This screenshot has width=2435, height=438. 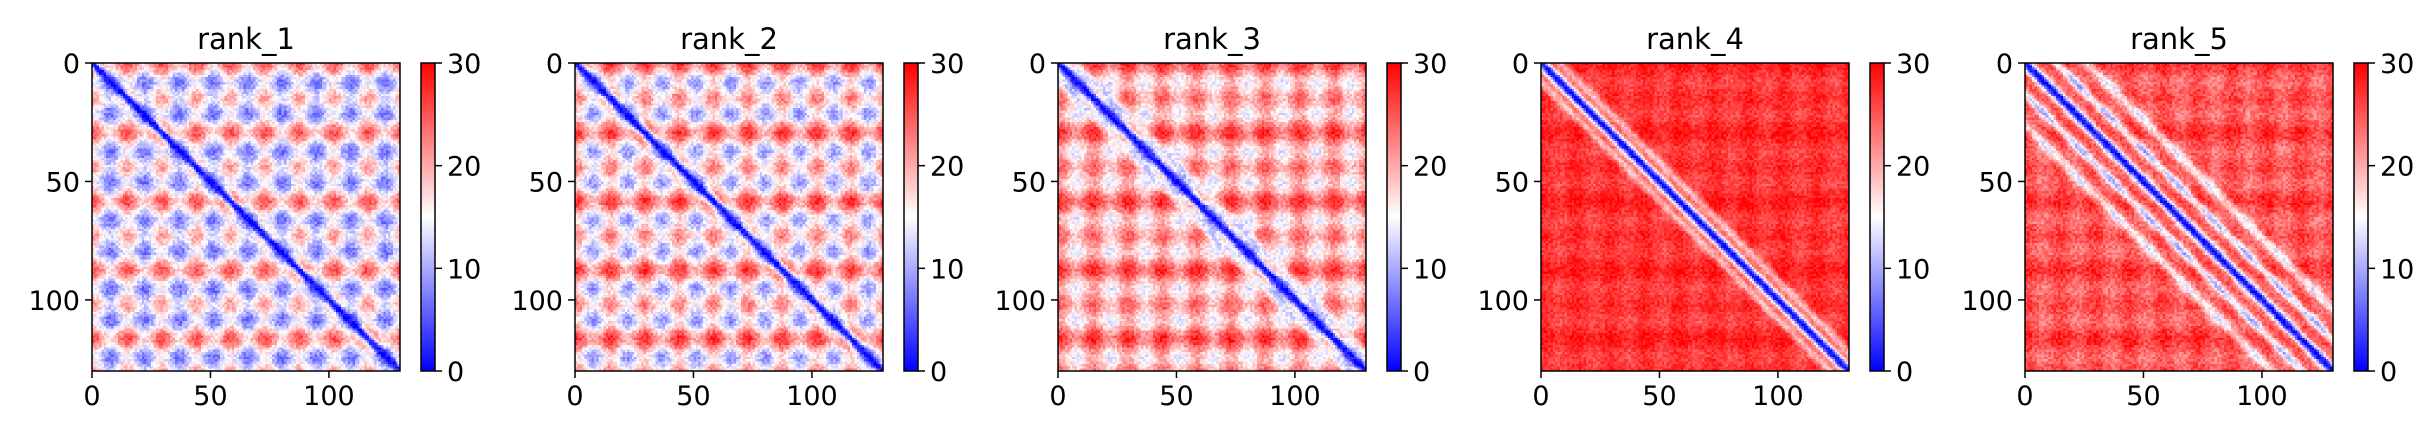 What do you see at coordinates (729, 39) in the screenshot?
I see `panel-title: rank_2` at bounding box center [729, 39].